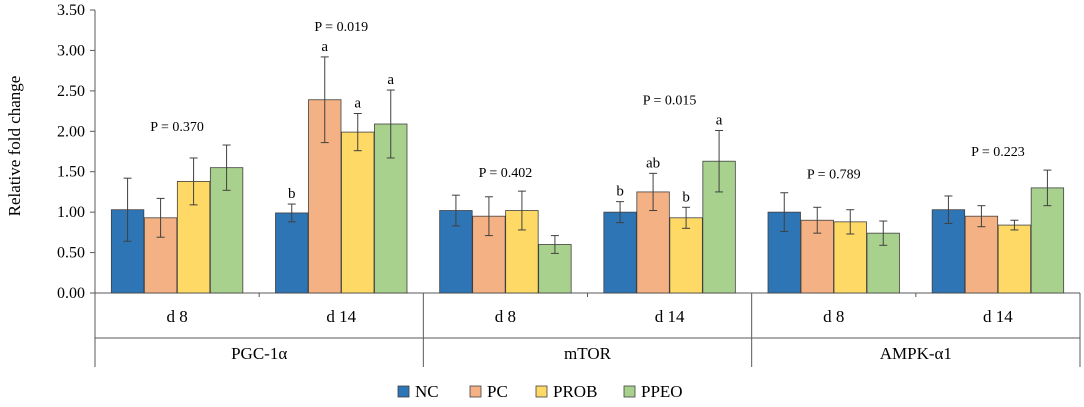  What do you see at coordinates (177, 127) in the screenshot?
I see `p-value-label: P = 0.370` at bounding box center [177, 127].